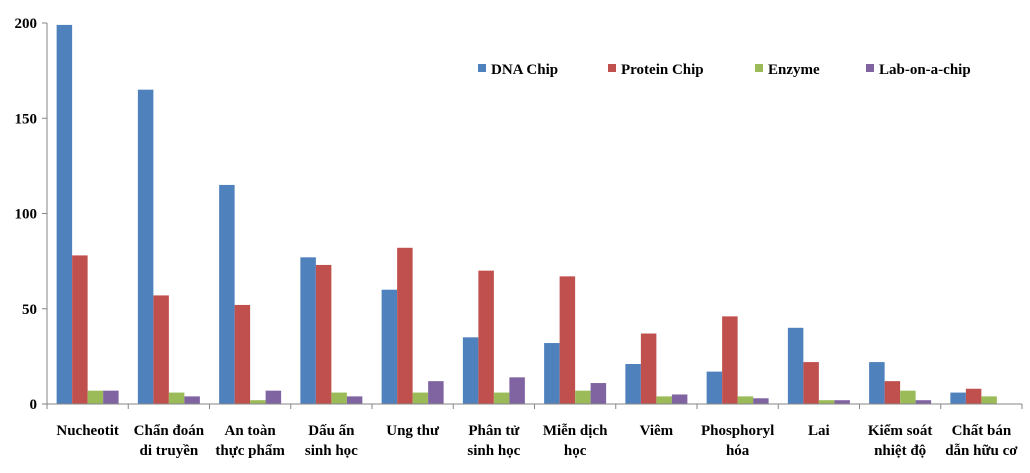 The width and height of the screenshot is (1030, 473). I want to click on x-category-label: An toàn thực phẩm, so click(250, 441).